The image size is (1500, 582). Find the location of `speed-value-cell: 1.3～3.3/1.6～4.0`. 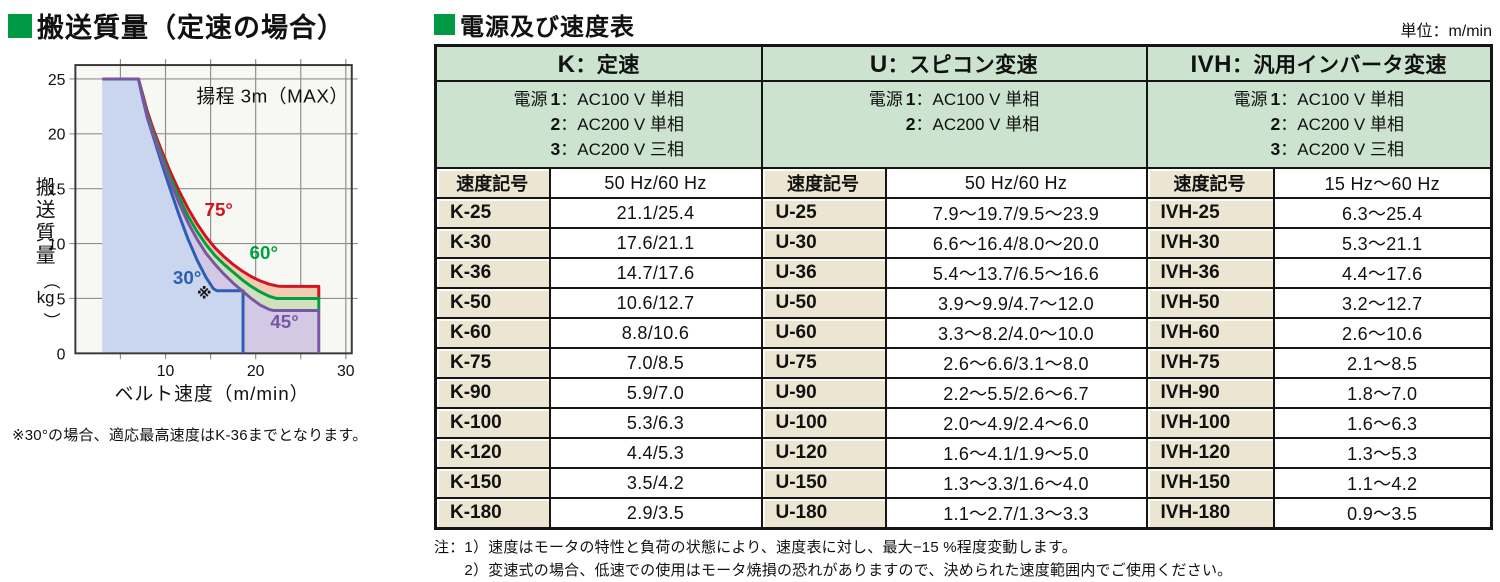

speed-value-cell: 1.3～3.3/1.6～4.0 is located at coordinates (1016, 483).